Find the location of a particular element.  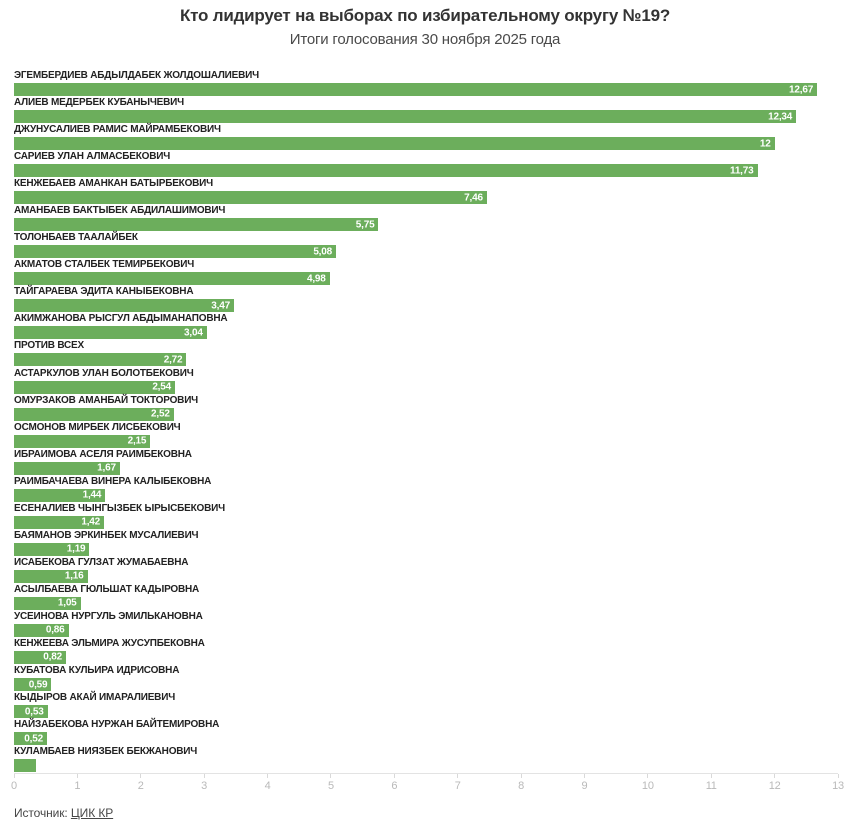

result-bar: 2,54 is located at coordinates (94, 387).